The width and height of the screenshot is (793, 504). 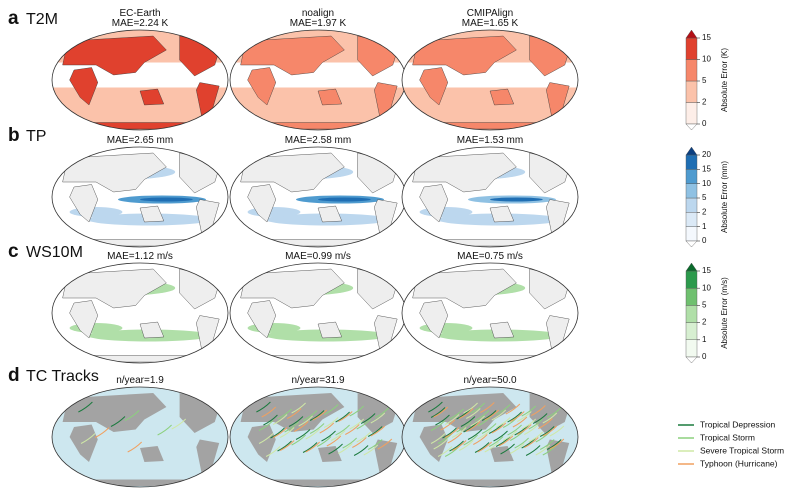 What do you see at coordinates (706, 168) in the screenshot?
I see `colorbar-tick-label: 15` at bounding box center [706, 168].